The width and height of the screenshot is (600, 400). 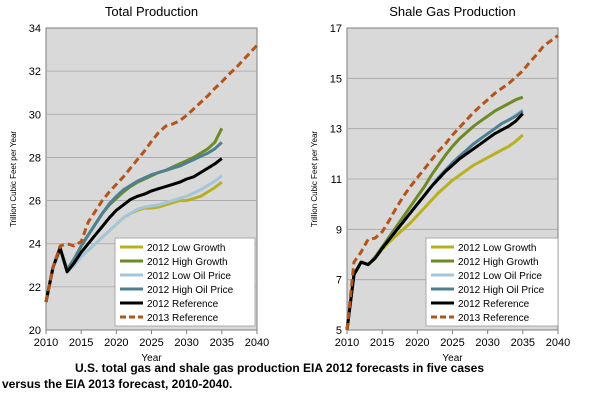 I want to click on y-tick-label: 11, so click(x=336, y=180).